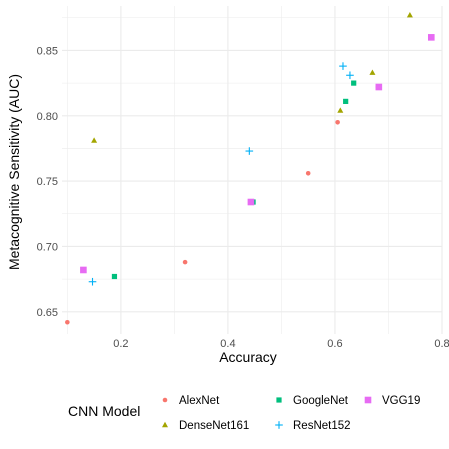 This screenshot has width=449, height=449. I want to click on y-tick-label: 0.80, so click(47, 117).